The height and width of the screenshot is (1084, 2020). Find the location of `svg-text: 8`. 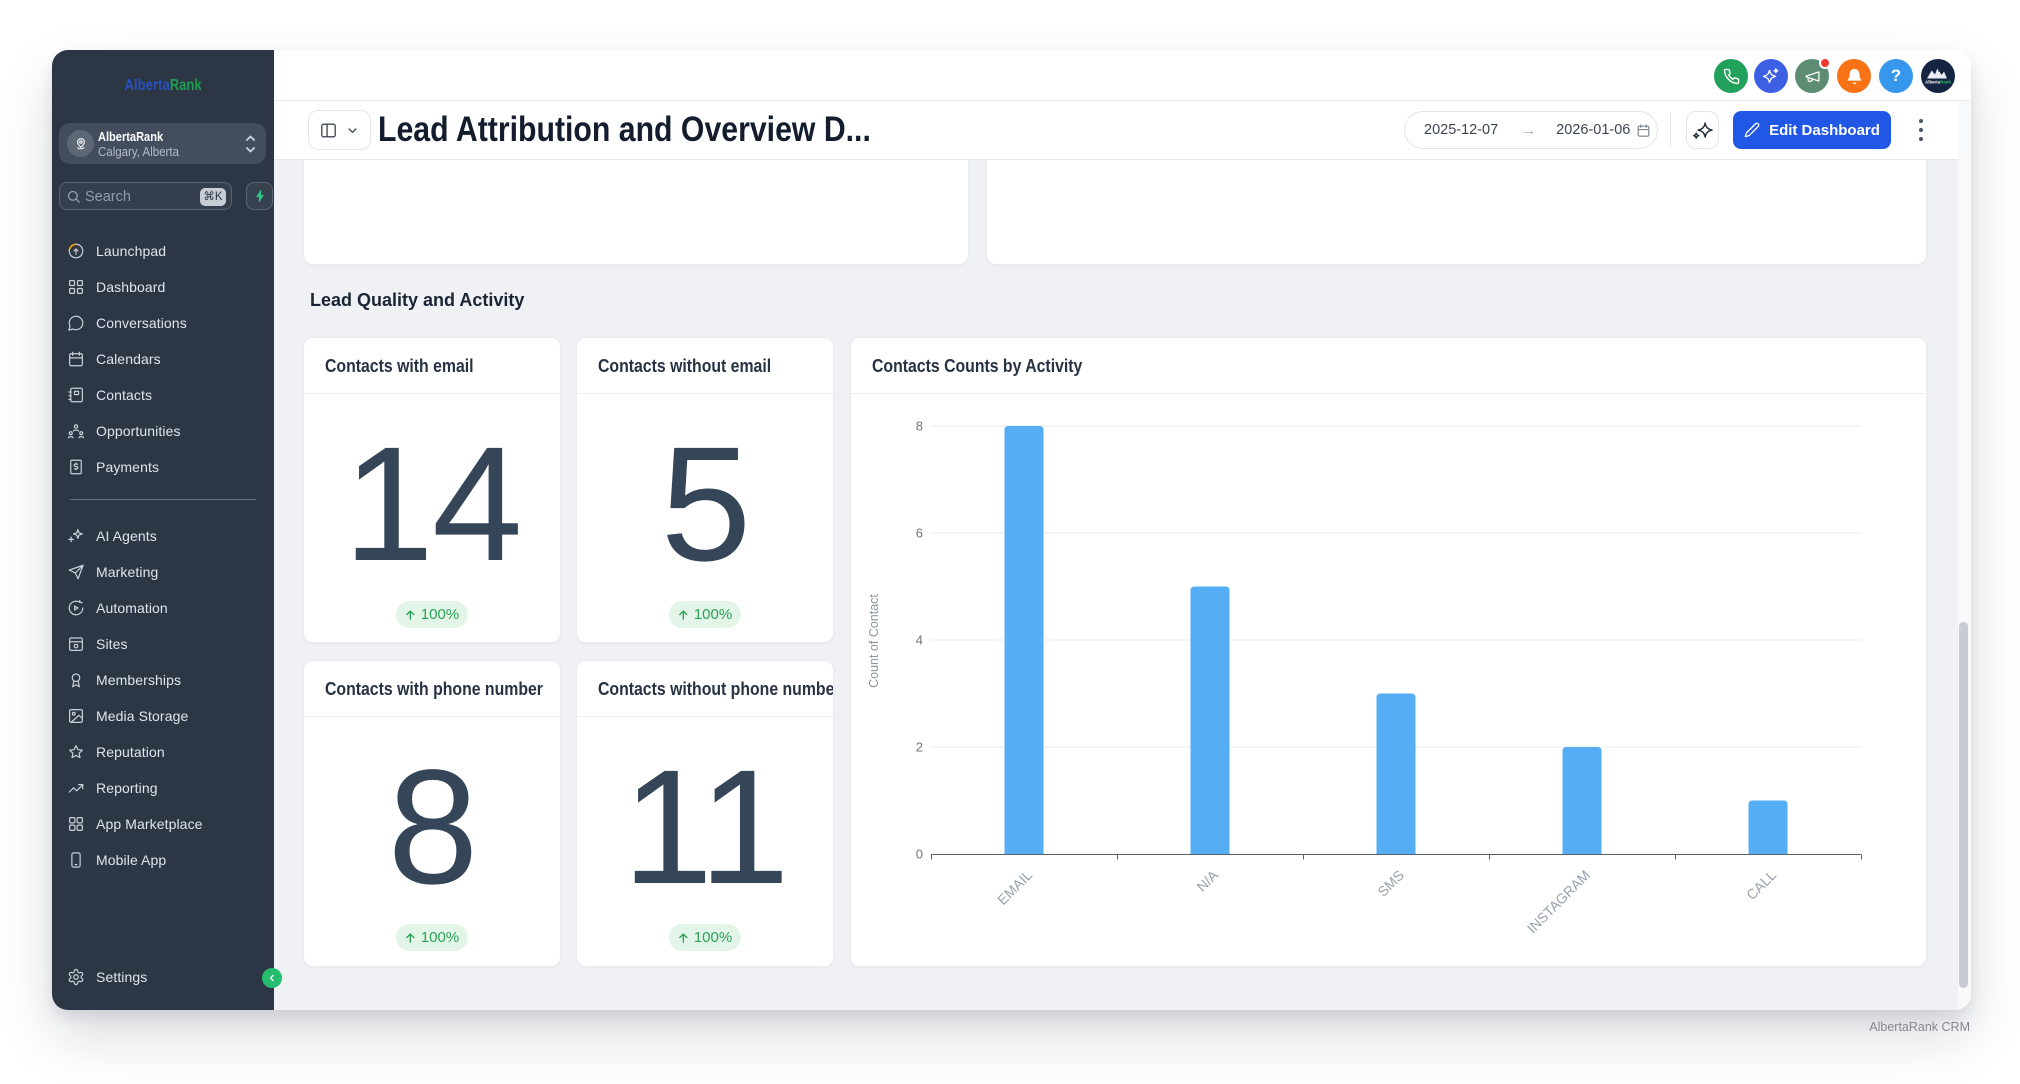

svg-text: 8 is located at coordinates (919, 426).